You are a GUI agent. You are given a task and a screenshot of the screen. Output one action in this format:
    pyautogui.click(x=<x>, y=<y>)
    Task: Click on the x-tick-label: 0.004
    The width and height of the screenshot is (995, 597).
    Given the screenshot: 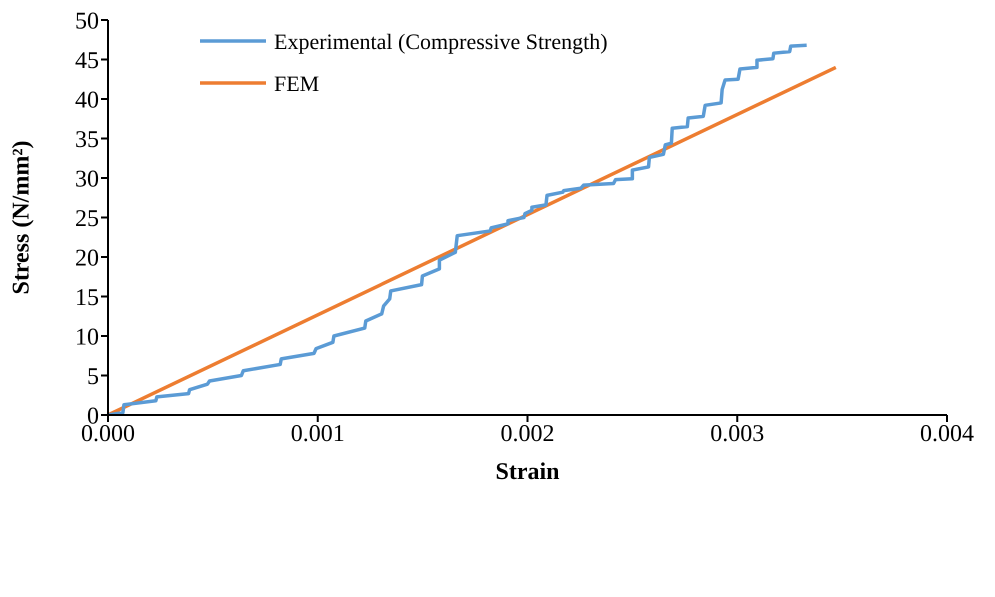 What is the action you would take?
    pyautogui.click(x=947, y=434)
    